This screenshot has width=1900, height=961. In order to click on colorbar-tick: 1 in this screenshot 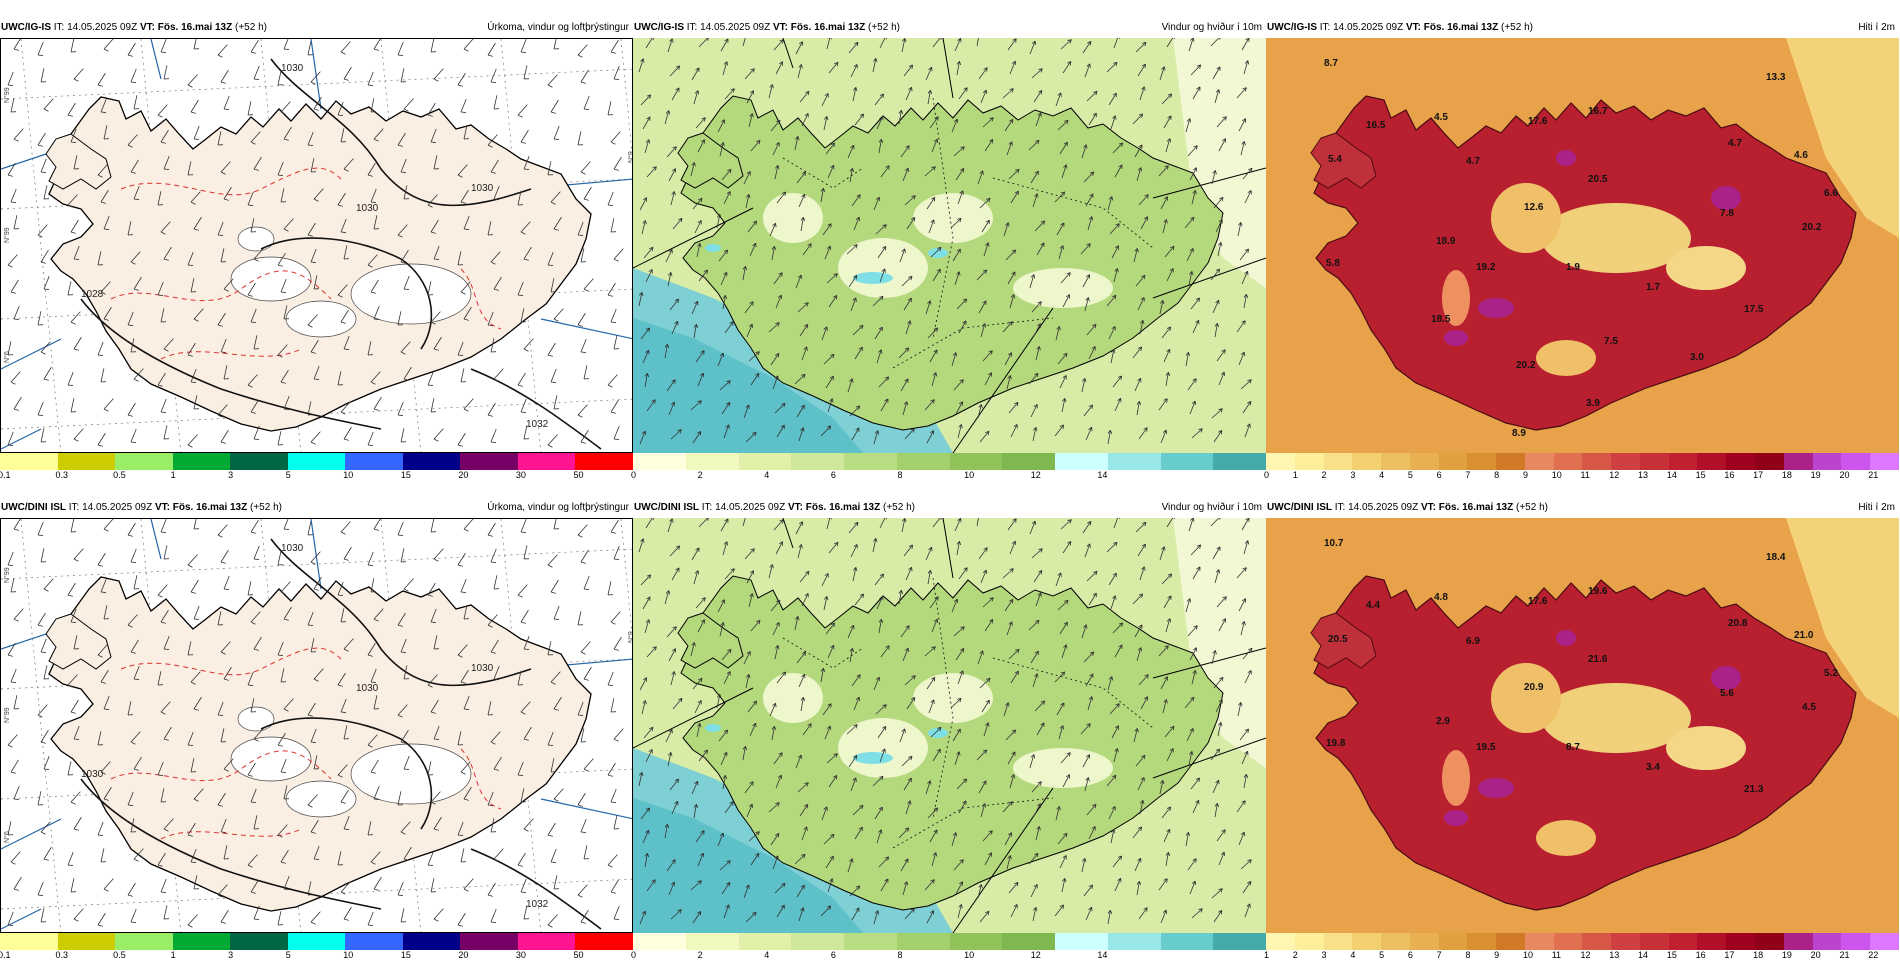, I will do `click(173, 475)`.